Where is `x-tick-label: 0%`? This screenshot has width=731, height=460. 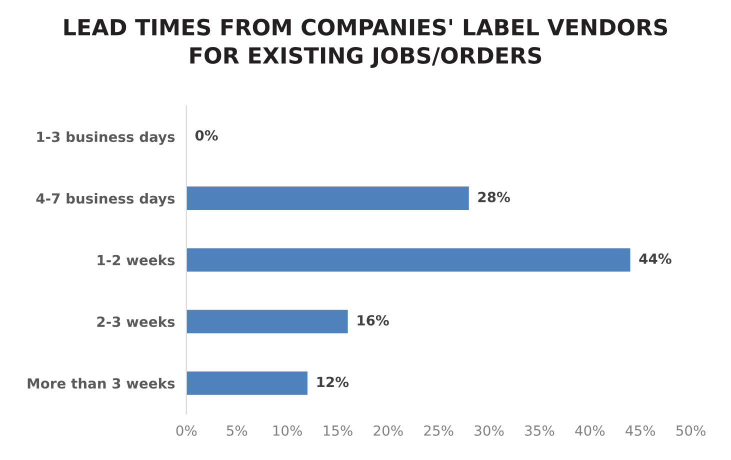
x-tick-label: 0% is located at coordinates (186, 430).